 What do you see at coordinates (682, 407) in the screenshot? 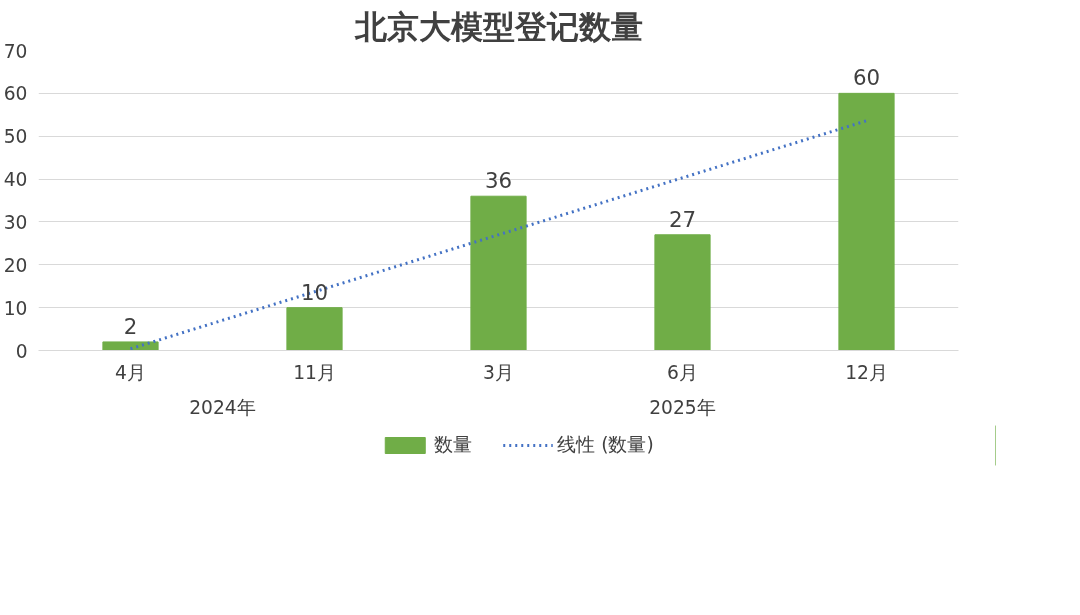
I see `text: 2025年` at bounding box center [682, 407].